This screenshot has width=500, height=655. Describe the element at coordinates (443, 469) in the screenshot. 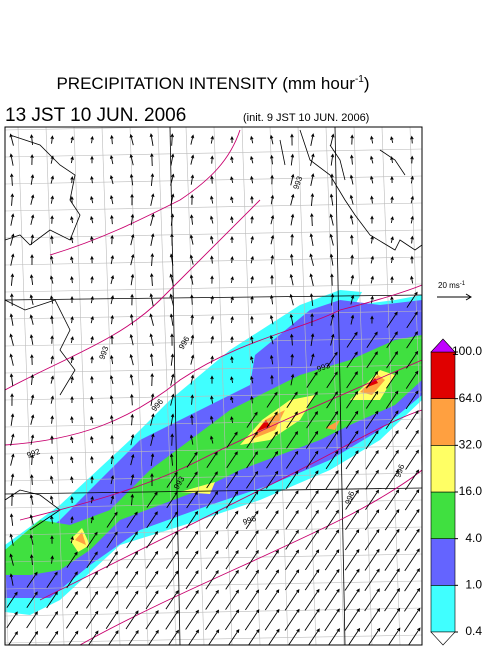

I see `colorbar-band` at that location.